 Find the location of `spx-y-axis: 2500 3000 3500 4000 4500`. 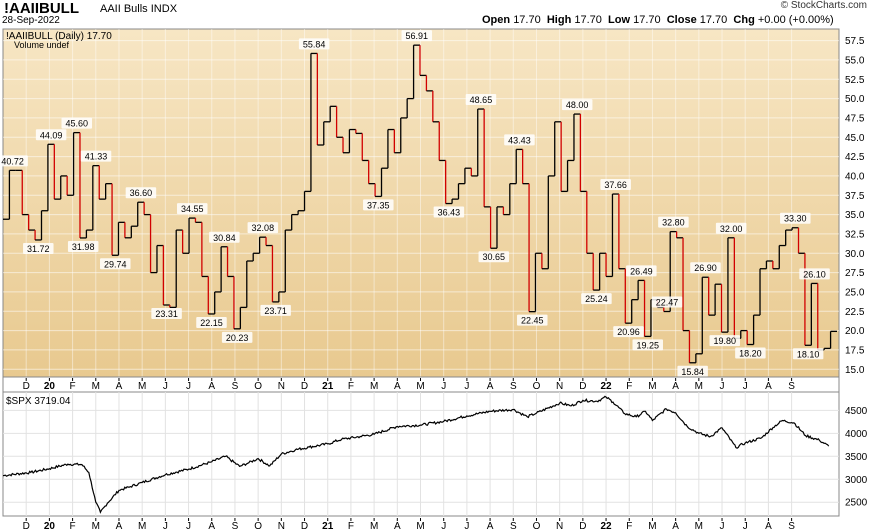

spx-y-axis: 2500 3000 3500 4000 4500 is located at coordinates (856, 457).